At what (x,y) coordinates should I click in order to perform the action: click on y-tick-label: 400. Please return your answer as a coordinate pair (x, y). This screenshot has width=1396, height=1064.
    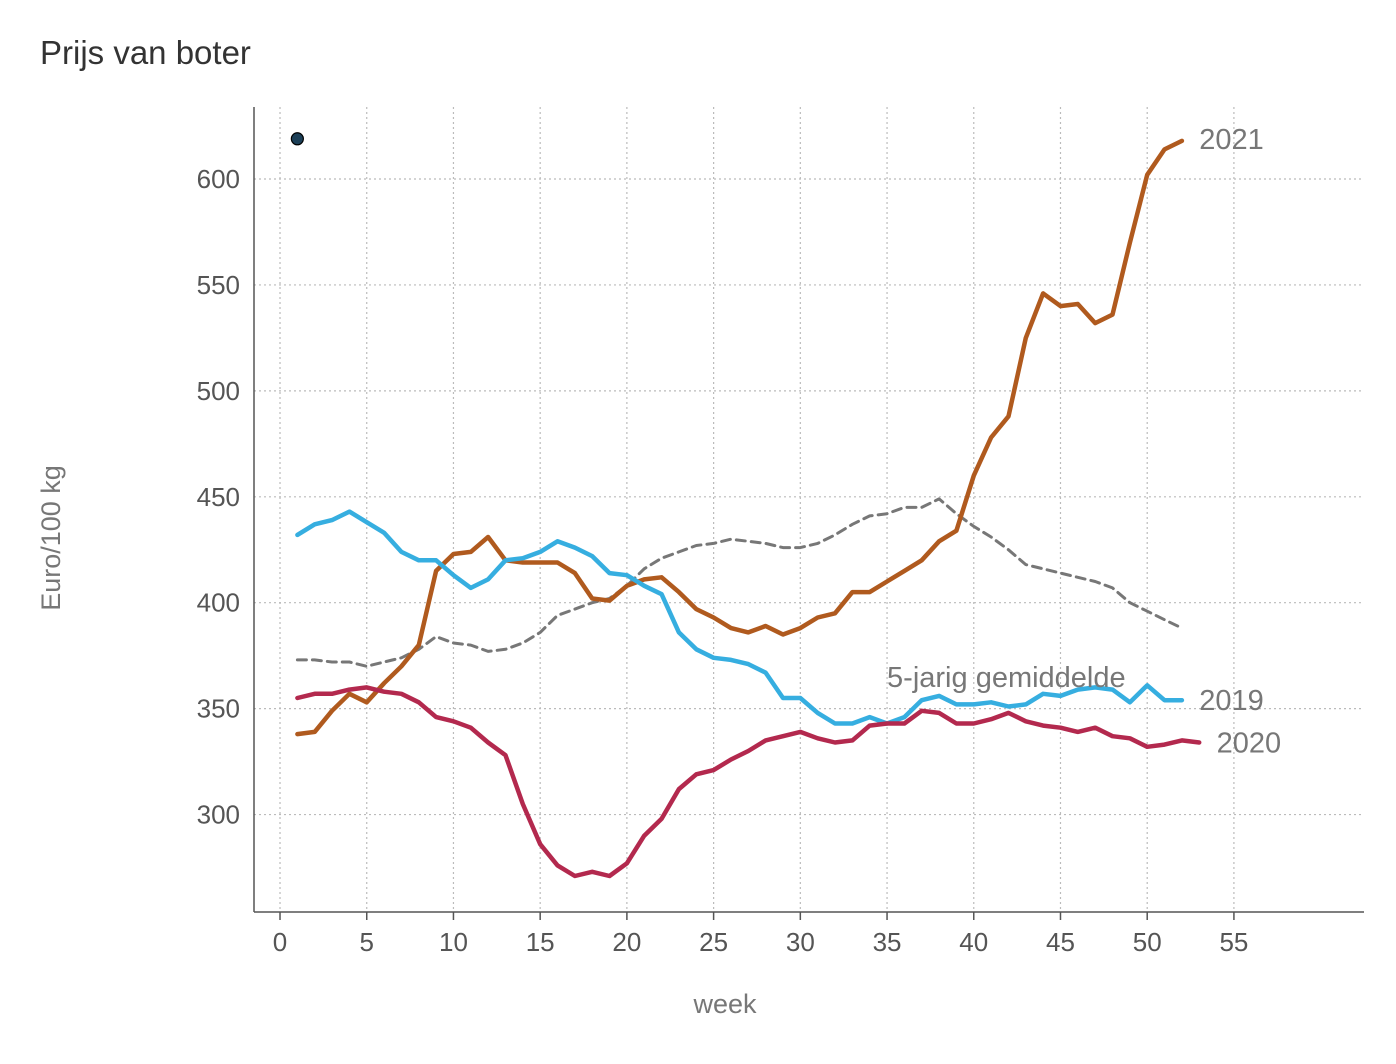
    Looking at the image, I should click on (218, 603).